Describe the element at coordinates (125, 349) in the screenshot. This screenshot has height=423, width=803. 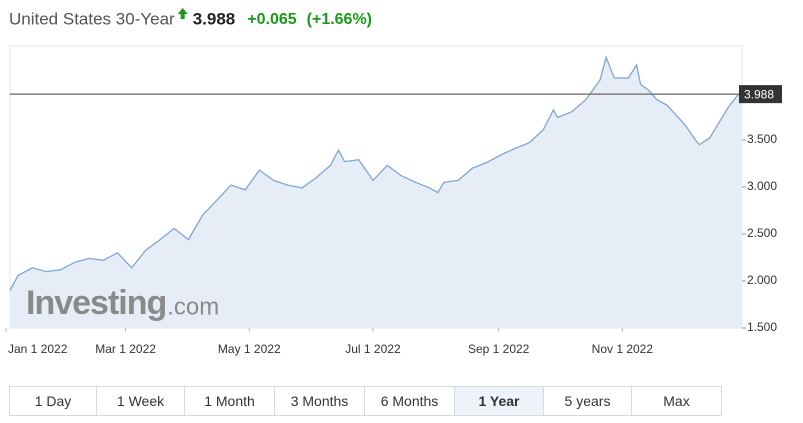
I see `x-tick-label: Mar 1 2022` at that location.